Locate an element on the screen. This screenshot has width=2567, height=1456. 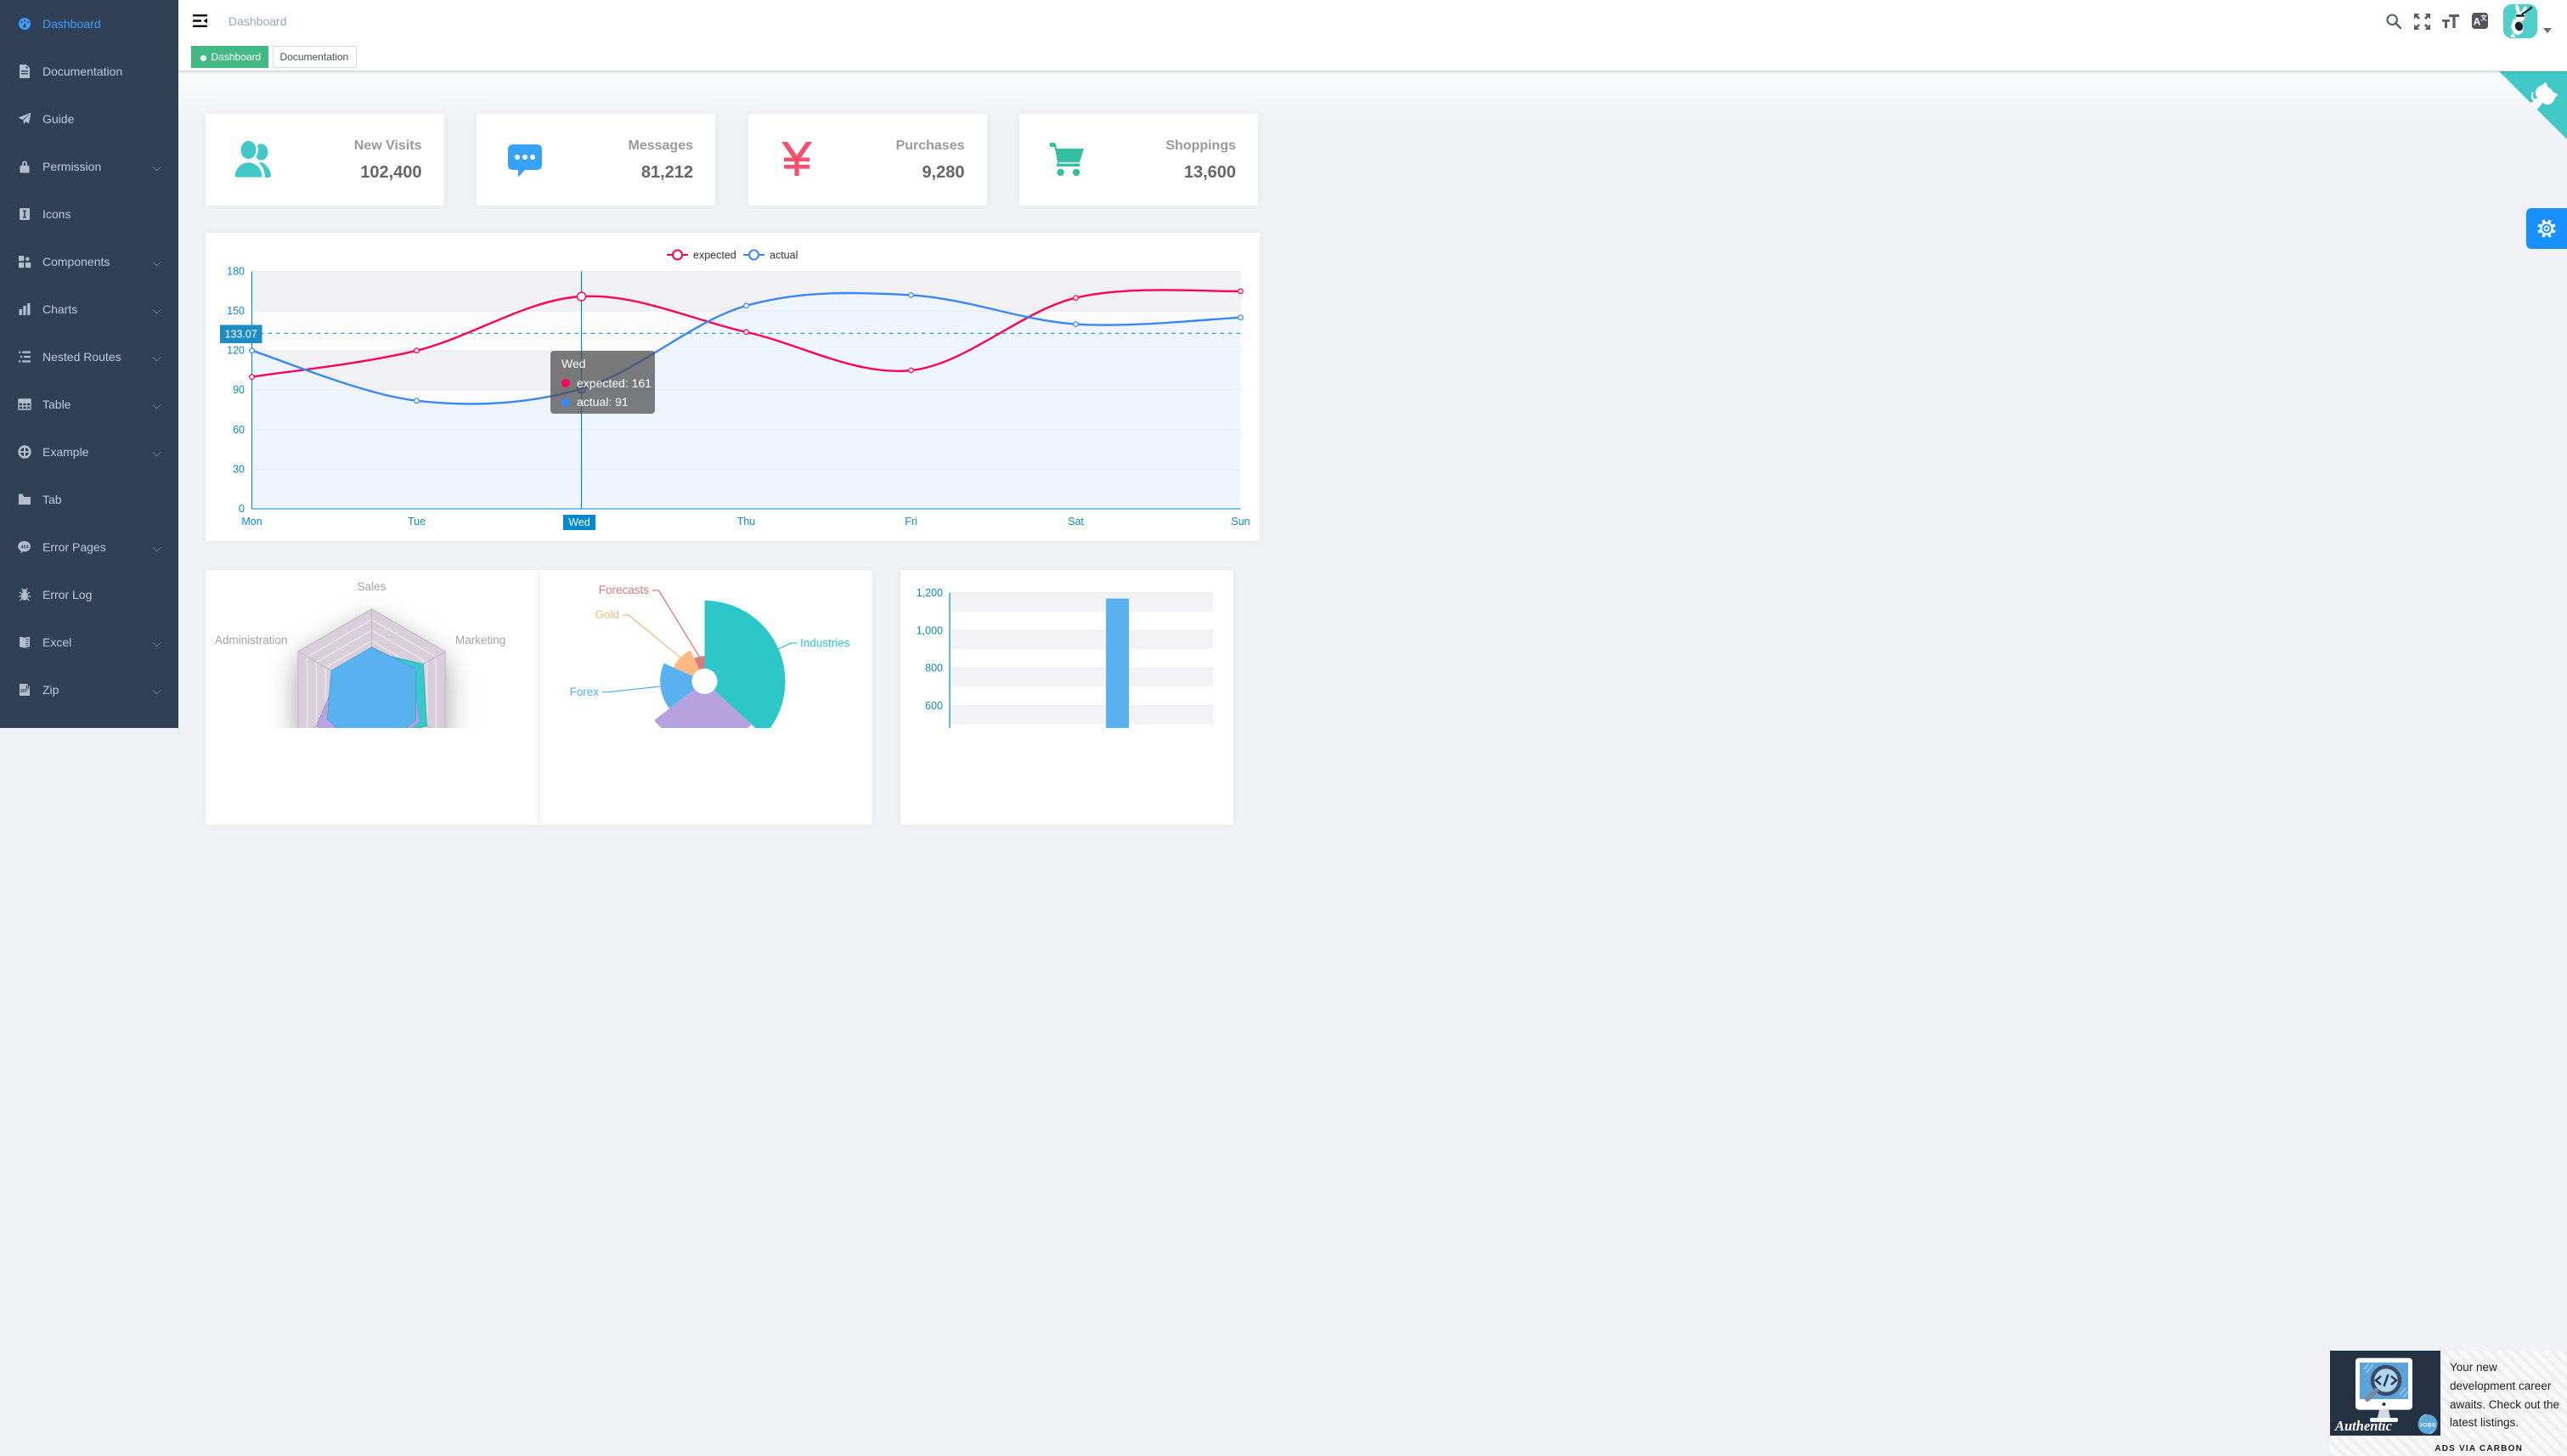
svg-text: Authentic is located at coordinates (2363, 1426).